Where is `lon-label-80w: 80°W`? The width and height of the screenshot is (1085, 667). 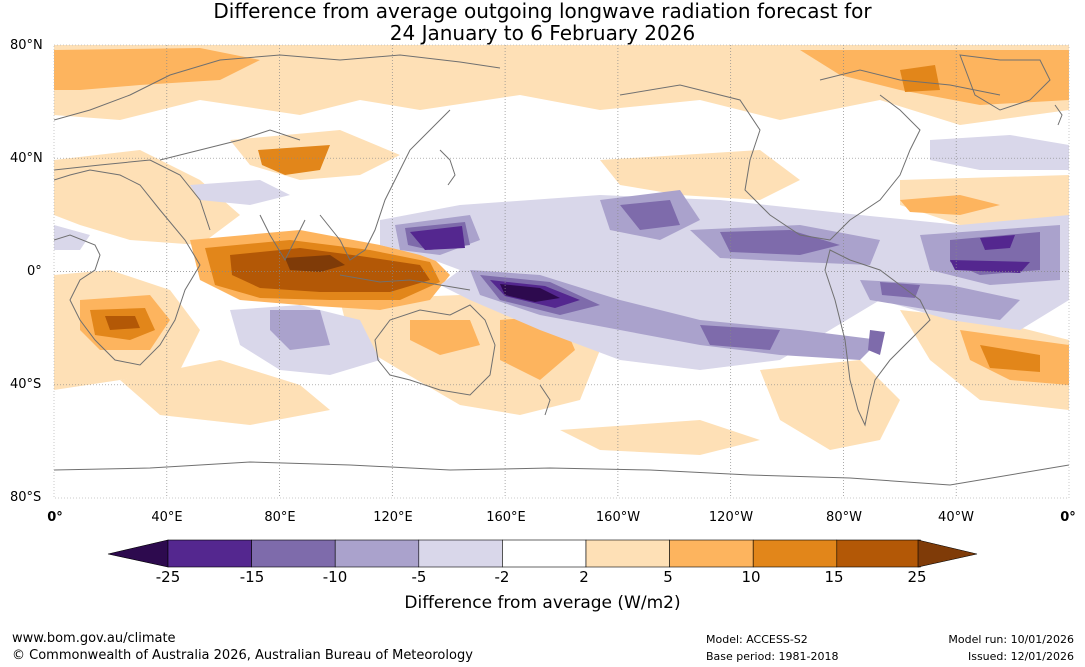
lon-label-80w: 80°W is located at coordinates (844, 517).